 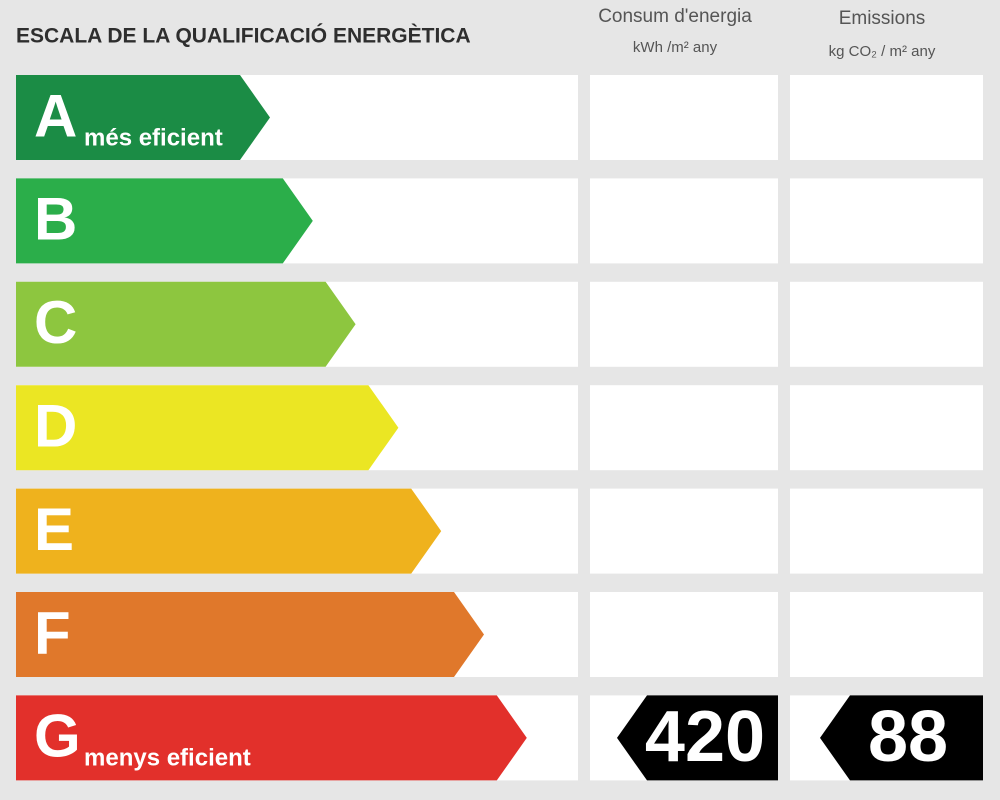 I want to click on title: ESCALA DE LA QUALIFICACIÓ ENERGÈTICA, so click(x=243, y=36).